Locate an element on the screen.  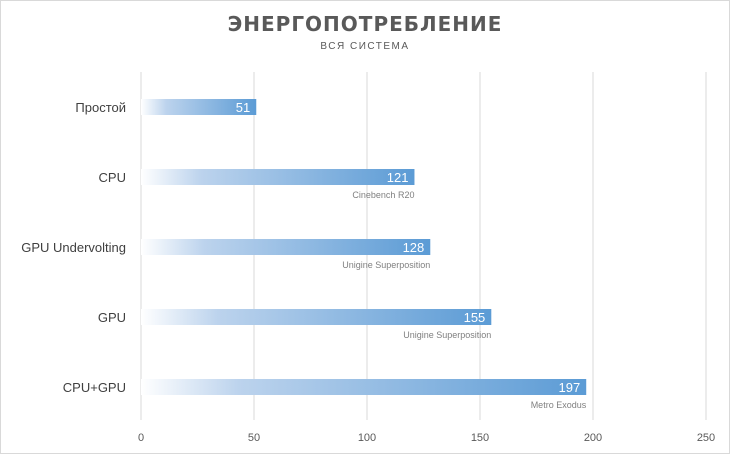
data-label: 121 is located at coordinates (398, 177).